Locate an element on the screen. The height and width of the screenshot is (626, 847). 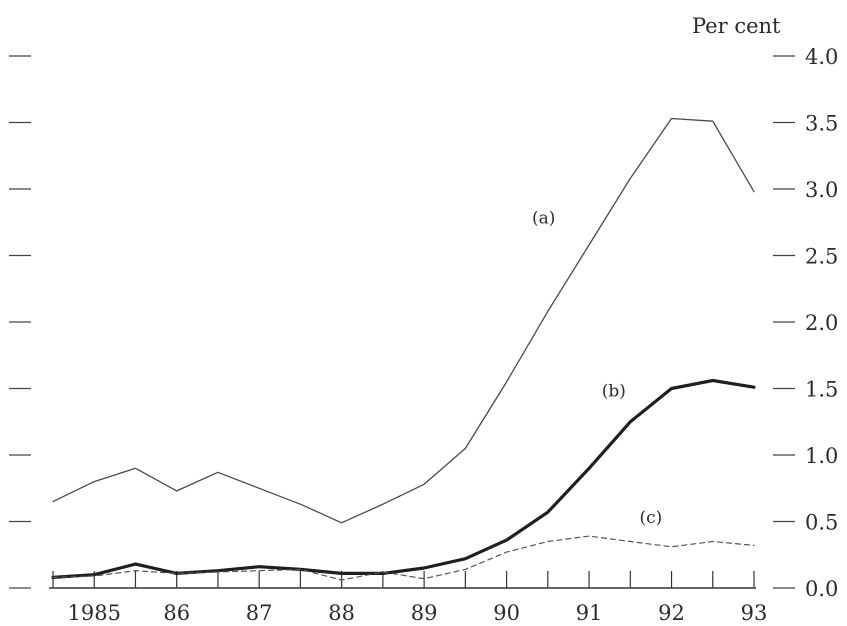
series-line is located at coordinates (403, 558).